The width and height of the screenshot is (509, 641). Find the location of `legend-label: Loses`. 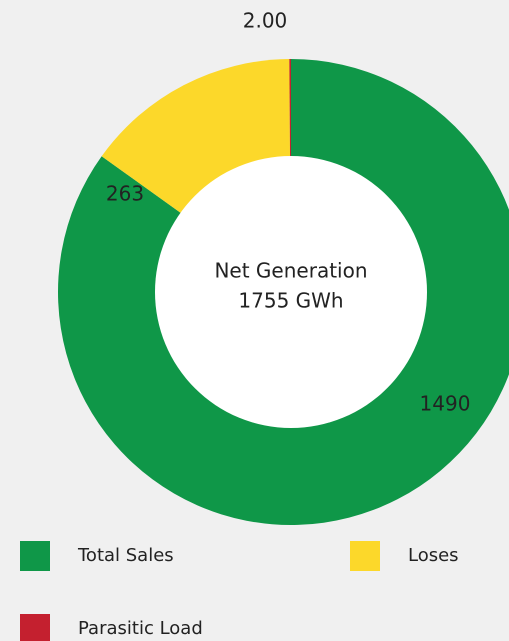

legend-label: Loses is located at coordinates (433, 555).